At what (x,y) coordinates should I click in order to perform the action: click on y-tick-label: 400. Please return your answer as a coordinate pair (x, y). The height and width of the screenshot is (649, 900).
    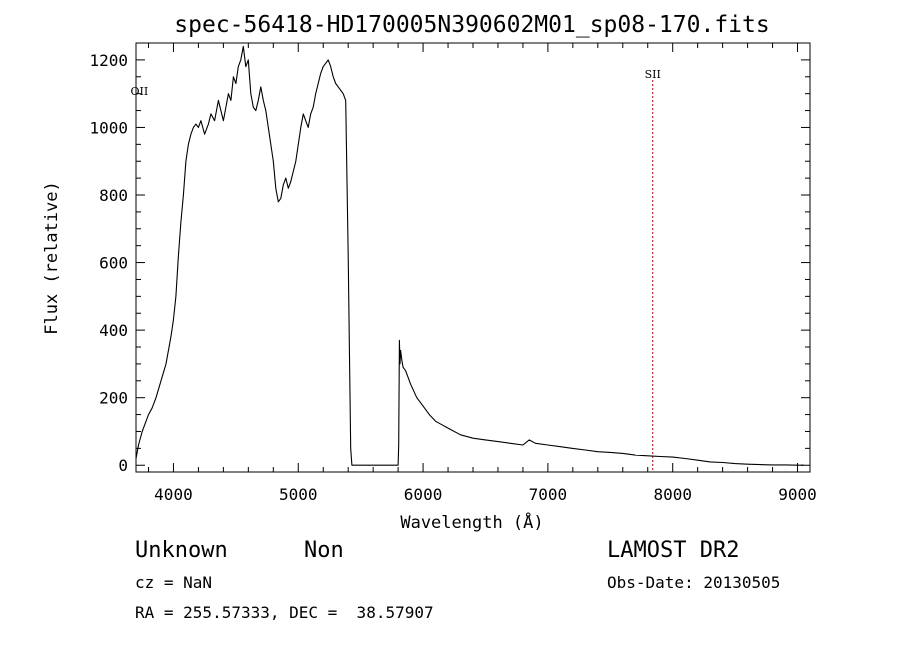
    Looking at the image, I should click on (113, 330).